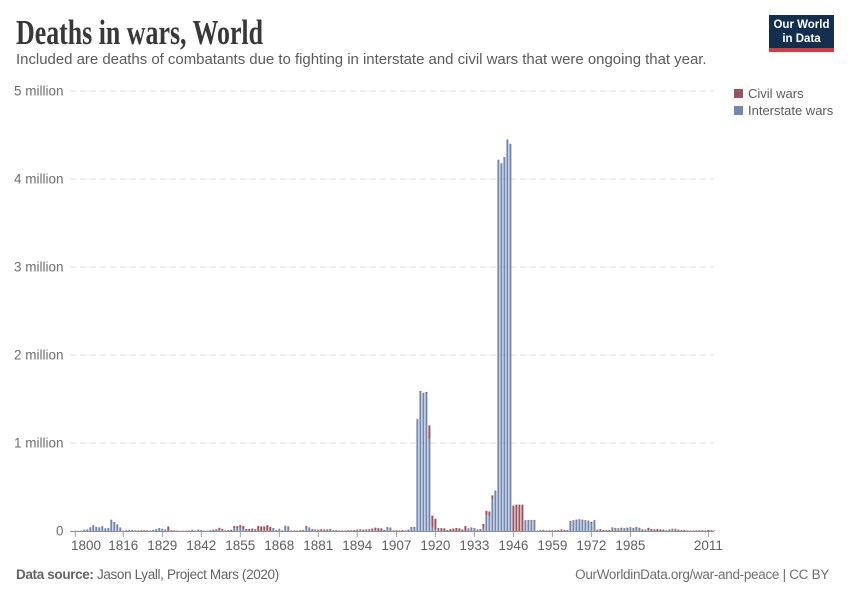 The height and width of the screenshot is (600, 850). I want to click on svg-text: 1855, so click(240, 545).